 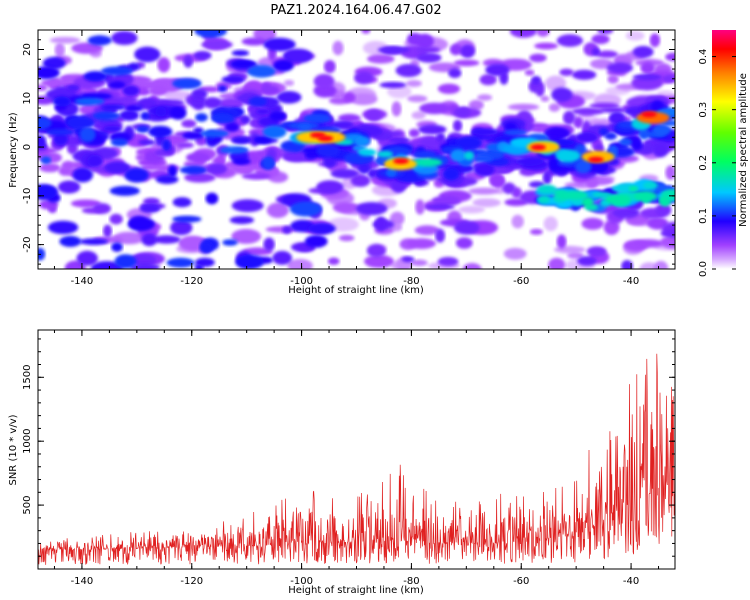 I want to click on colorbar-label: Normalized spectral amplitude, so click(x=743, y=150).